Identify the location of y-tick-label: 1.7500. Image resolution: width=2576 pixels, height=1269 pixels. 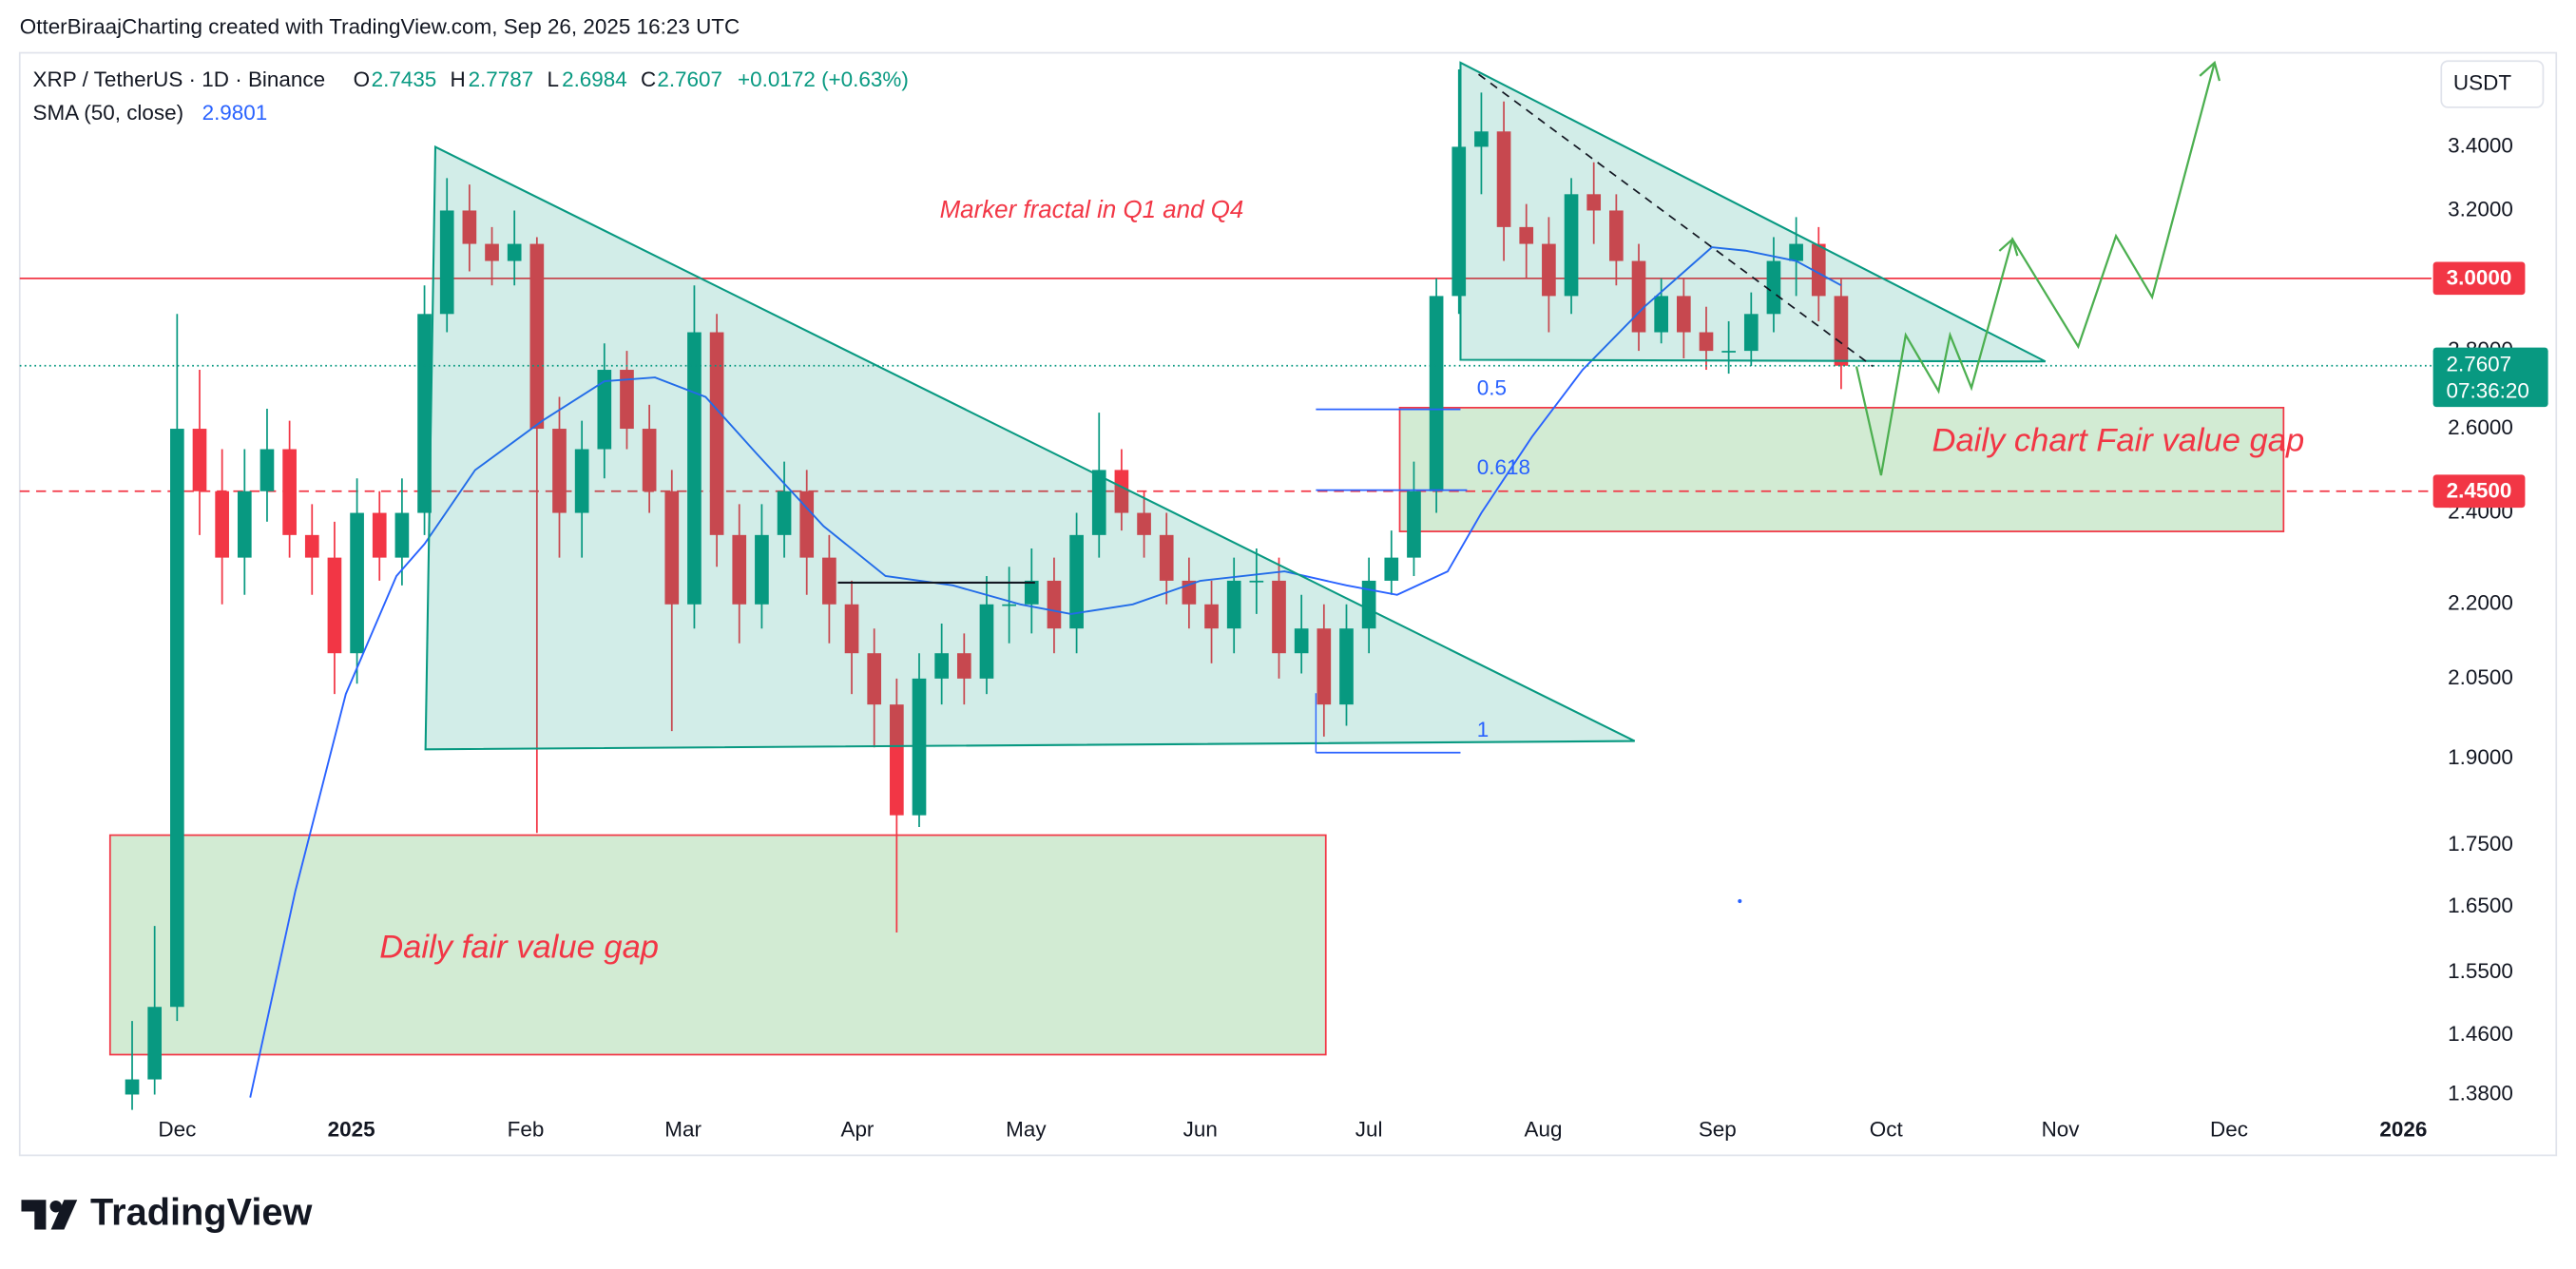
(2481, 844).